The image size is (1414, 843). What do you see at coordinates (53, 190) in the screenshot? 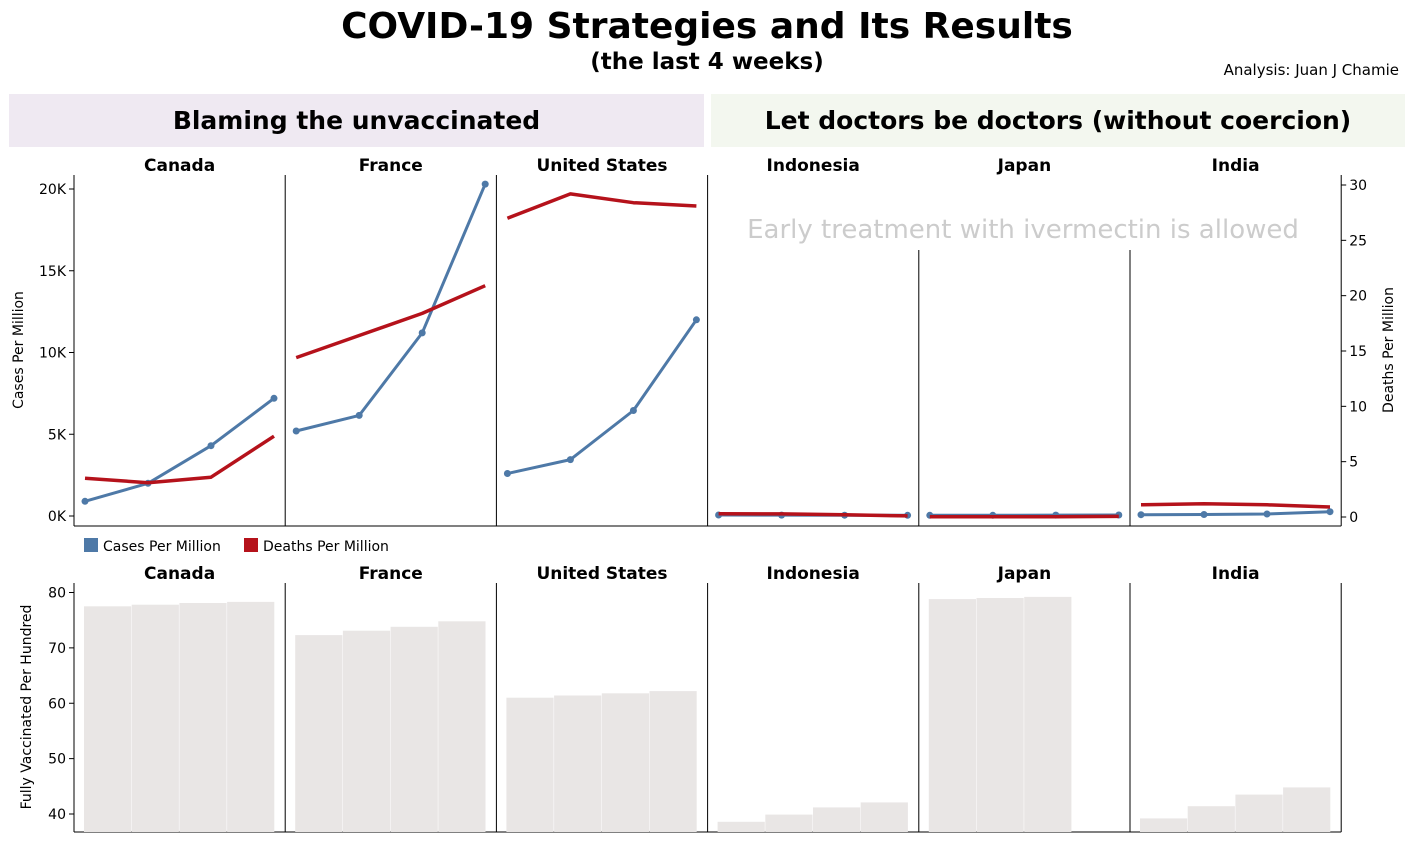
I see `left-tick-label: 20K` at bounding box center [53, 190].